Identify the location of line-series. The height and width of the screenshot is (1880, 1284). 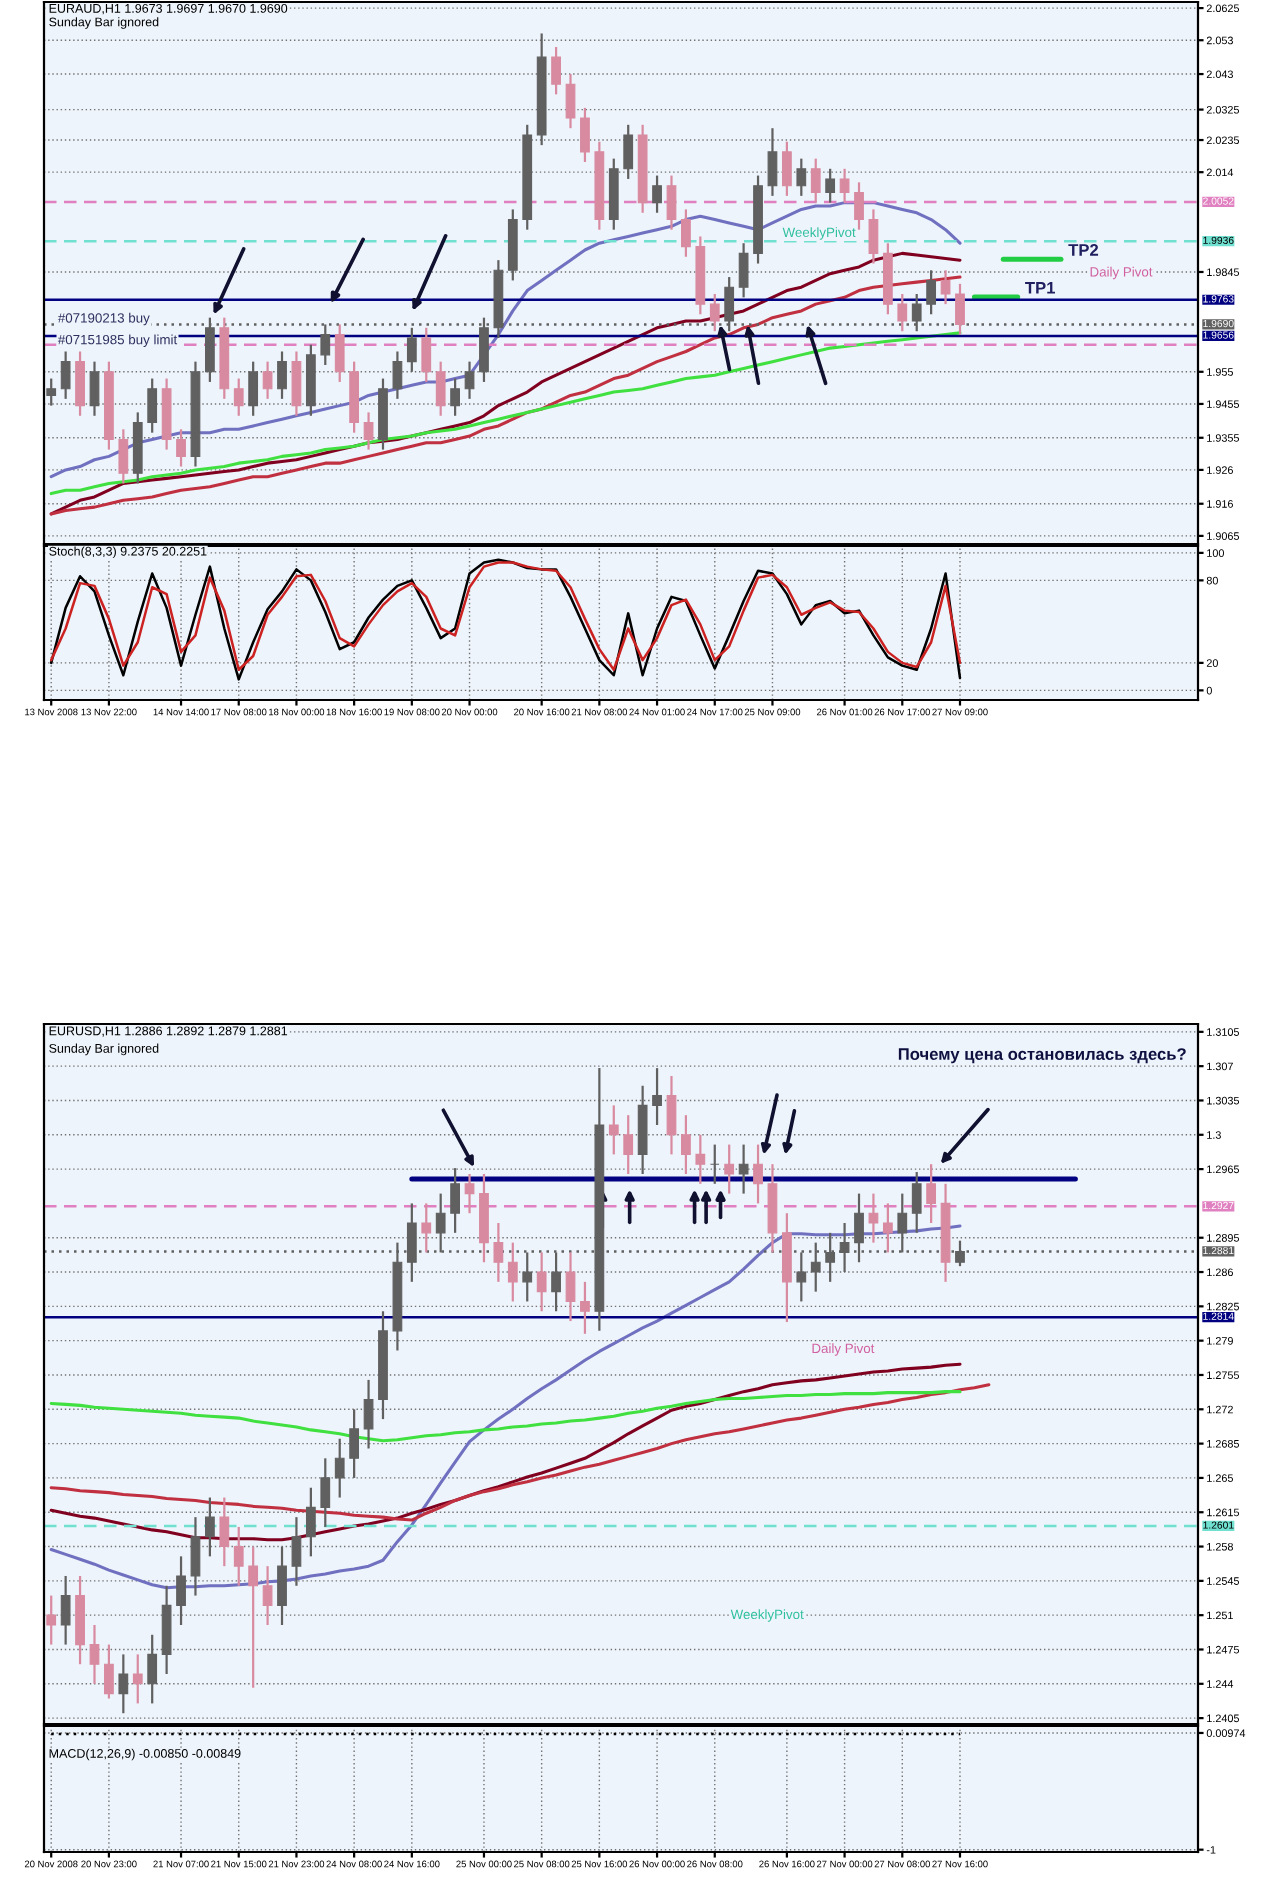
(505, 413).